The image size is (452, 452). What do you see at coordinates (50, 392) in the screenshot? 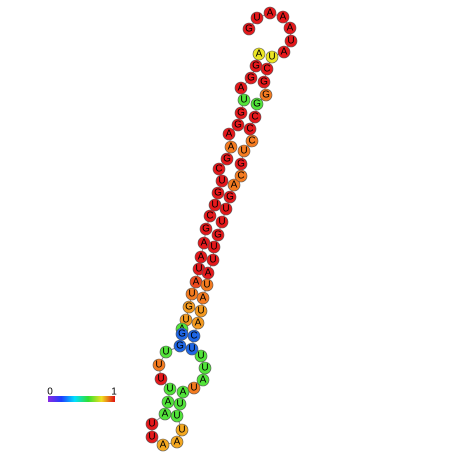
I see `scale-min: 0` at bounding box center [50, 392].